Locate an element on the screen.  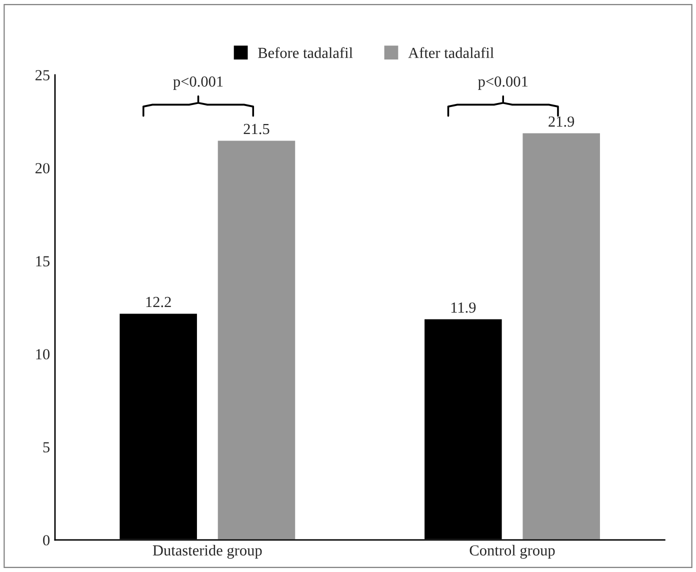
y-tick-label: 20 is located at coordinates (43, 168).